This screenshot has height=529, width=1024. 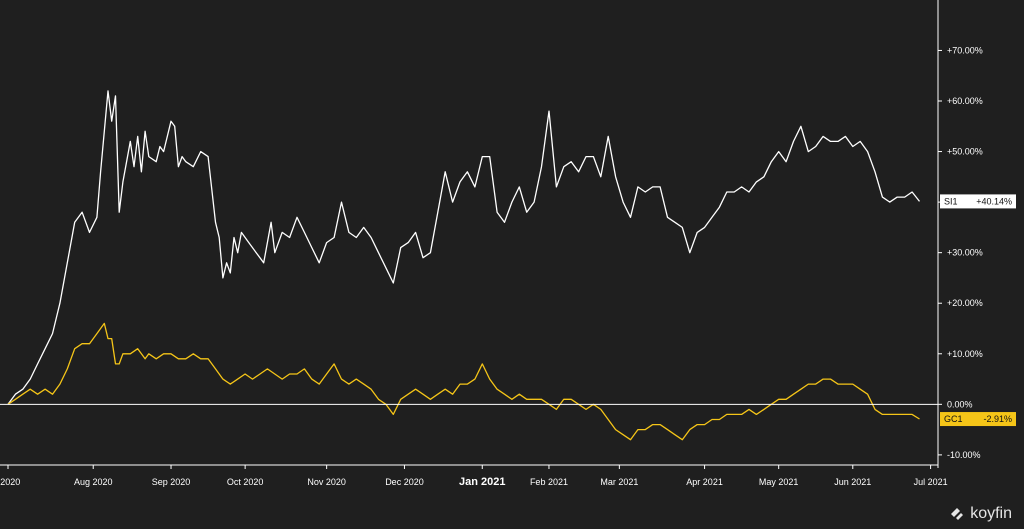 I want to click on x-tick-label: Jul 2021, so click(x=931, y=482).